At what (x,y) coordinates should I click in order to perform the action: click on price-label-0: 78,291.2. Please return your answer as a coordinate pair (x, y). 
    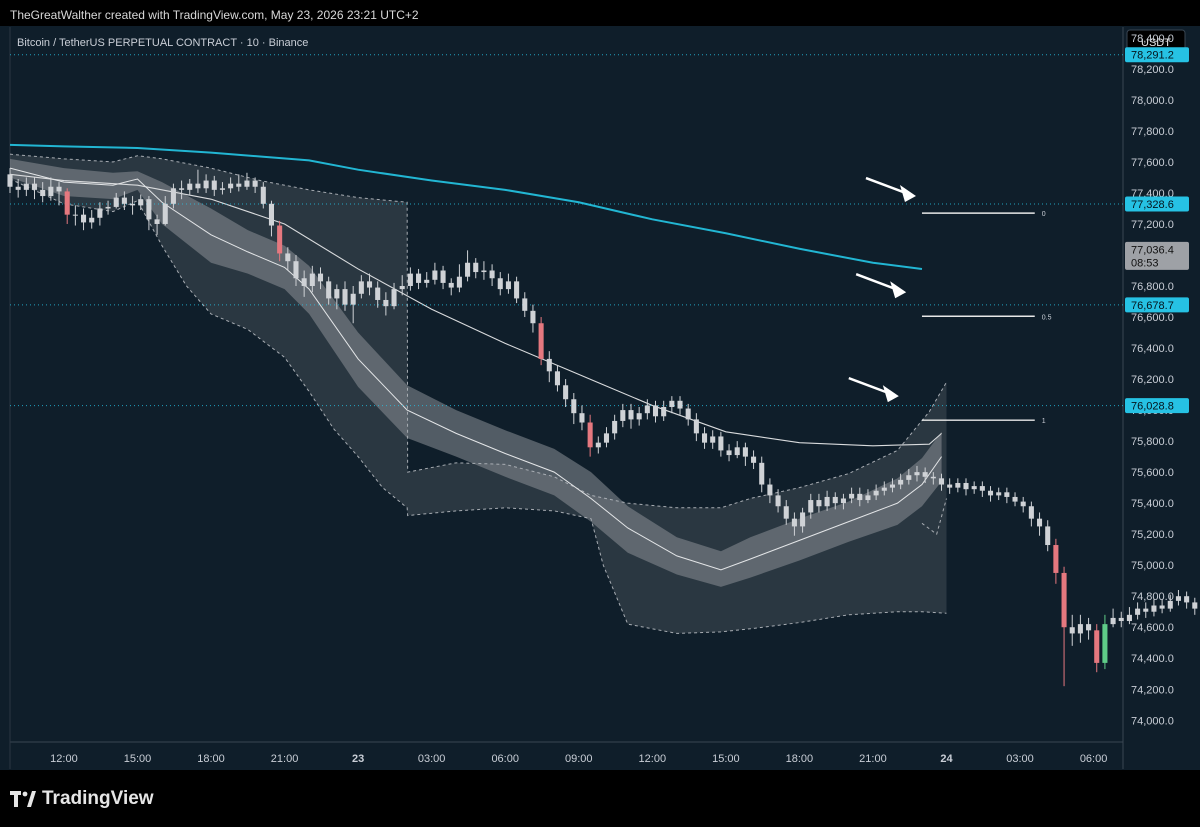
    Looking at the image, I should click on (1157, 55).